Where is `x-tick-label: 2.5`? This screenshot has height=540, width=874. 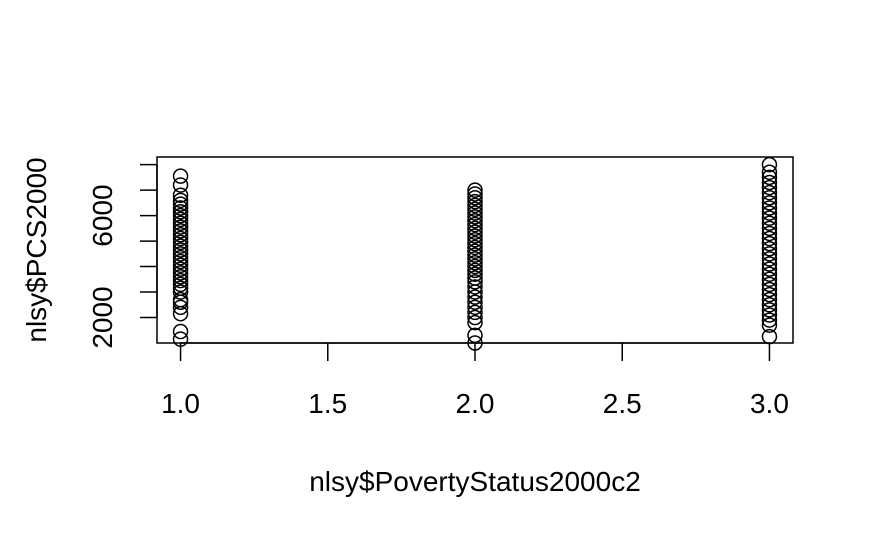
x-tick-label: 2.5 is located at coordinates (622, 403).